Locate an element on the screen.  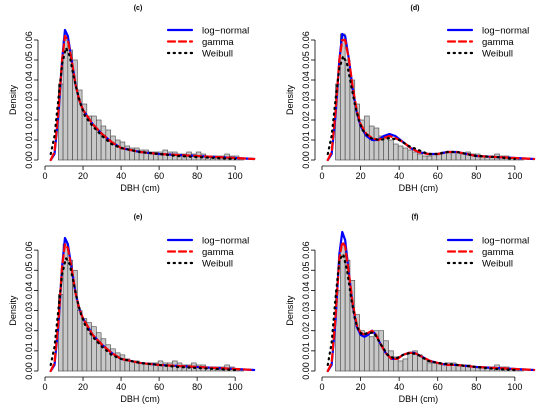
panel-title: (c) is located at coordinates (138, 8).